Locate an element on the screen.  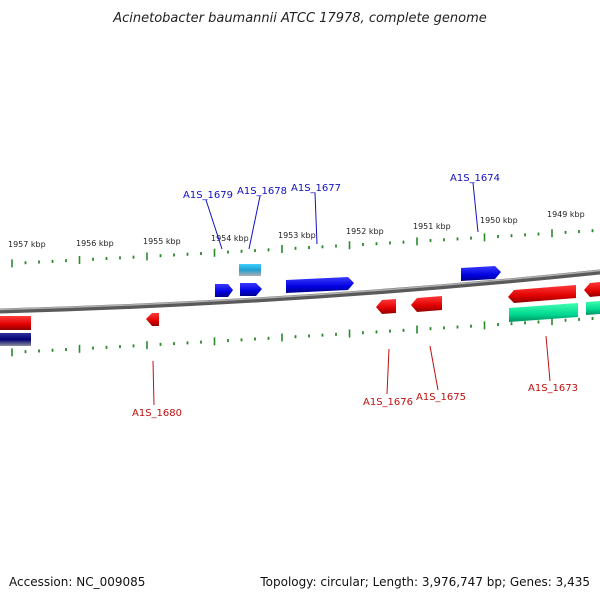
genome-backbone is located at coordinates (300, 291).